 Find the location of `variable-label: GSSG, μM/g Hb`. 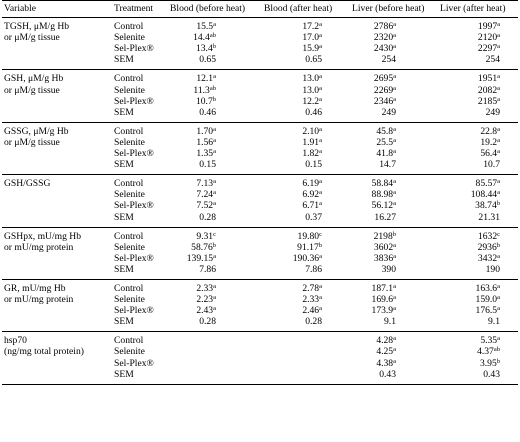

variable-label: GSSG, μM/g Hb is located at coordinates (36, 131).